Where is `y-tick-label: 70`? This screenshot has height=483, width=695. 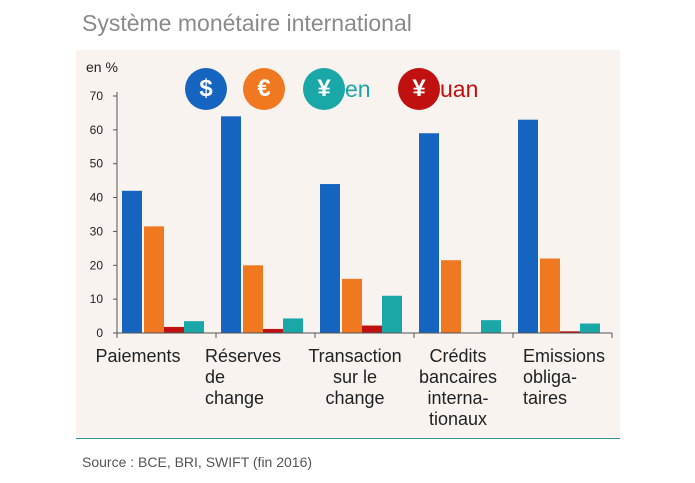
y-tick-label: 70 is located at coordinates (97, 96).